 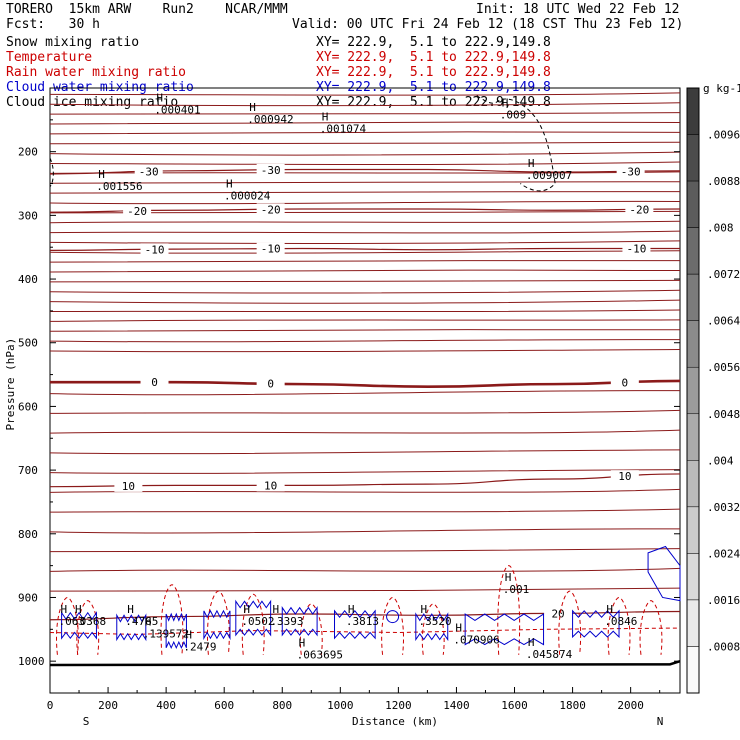 I want to click on colorbar-tick-label: .0008, so click(x=723, y=646).